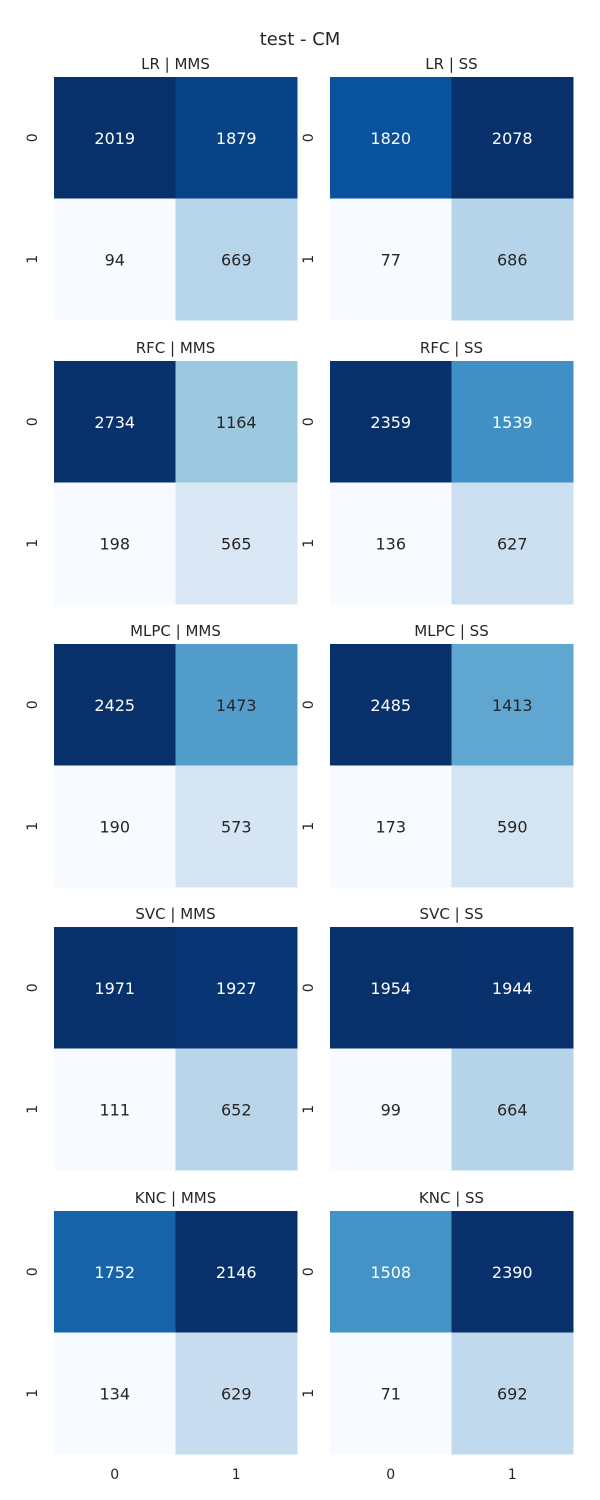  I want to click on cm-panel: MLPC | MMS 2425 1473 190 573 0 1, so click(161, 755).